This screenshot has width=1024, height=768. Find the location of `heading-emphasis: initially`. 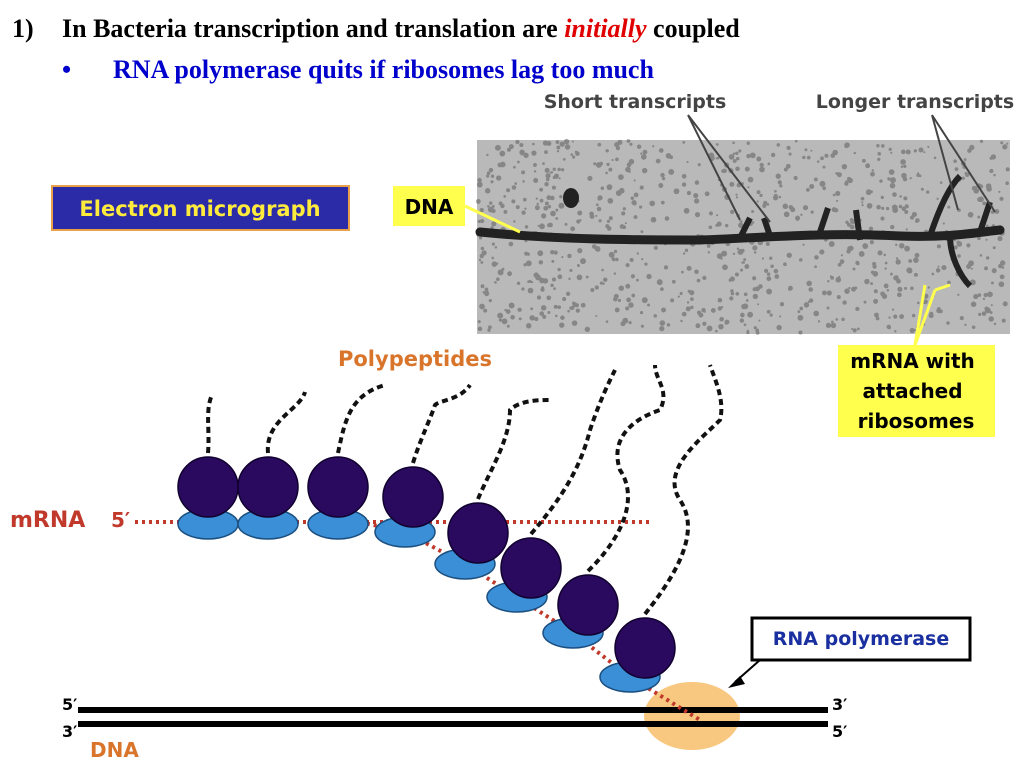

heading-emphasis: initially is located at coordinates (605, 28).